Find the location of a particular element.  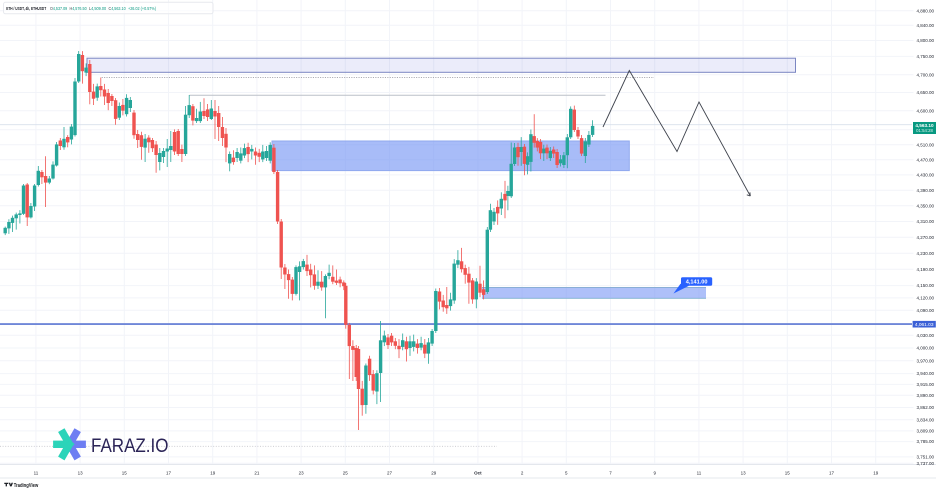

svg-text: 4,310.00 is located at coordinates (925, 221).